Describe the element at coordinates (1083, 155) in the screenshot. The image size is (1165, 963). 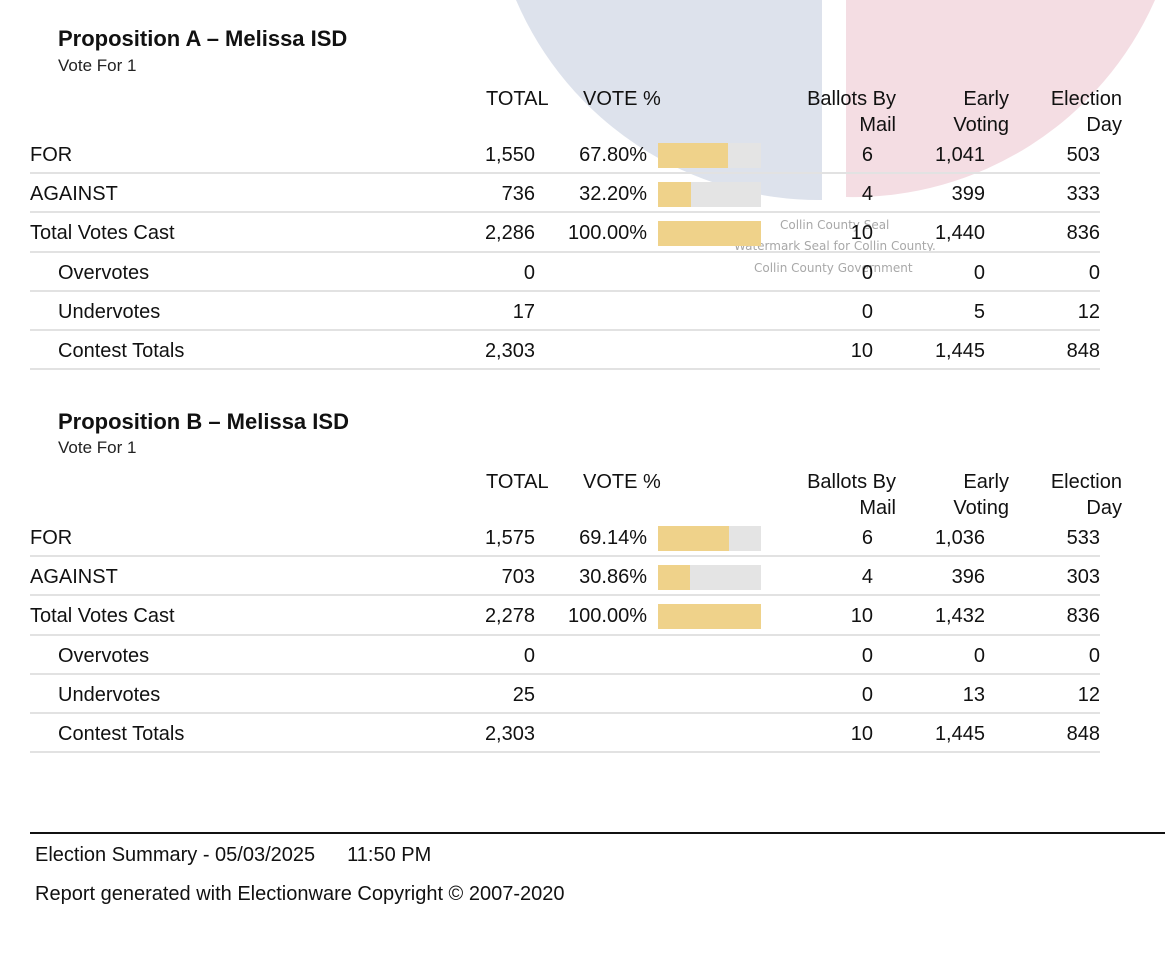
I see `row-election-day: 503` at that location.